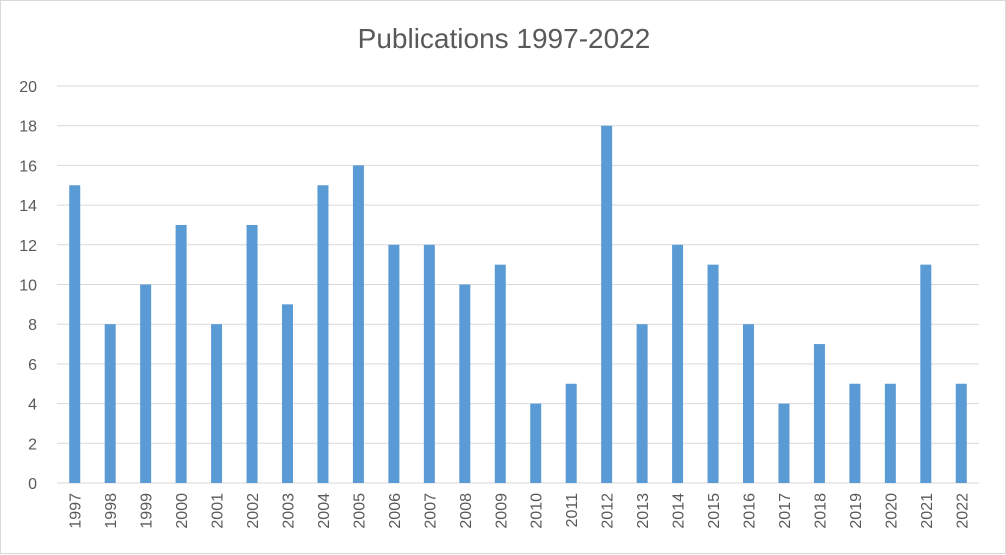 This screenshot has width=1006, height=555. What do you see at coordinates (75, 334) in the screenshot?
I see `bar-1997` at bounding box center [75, 334].